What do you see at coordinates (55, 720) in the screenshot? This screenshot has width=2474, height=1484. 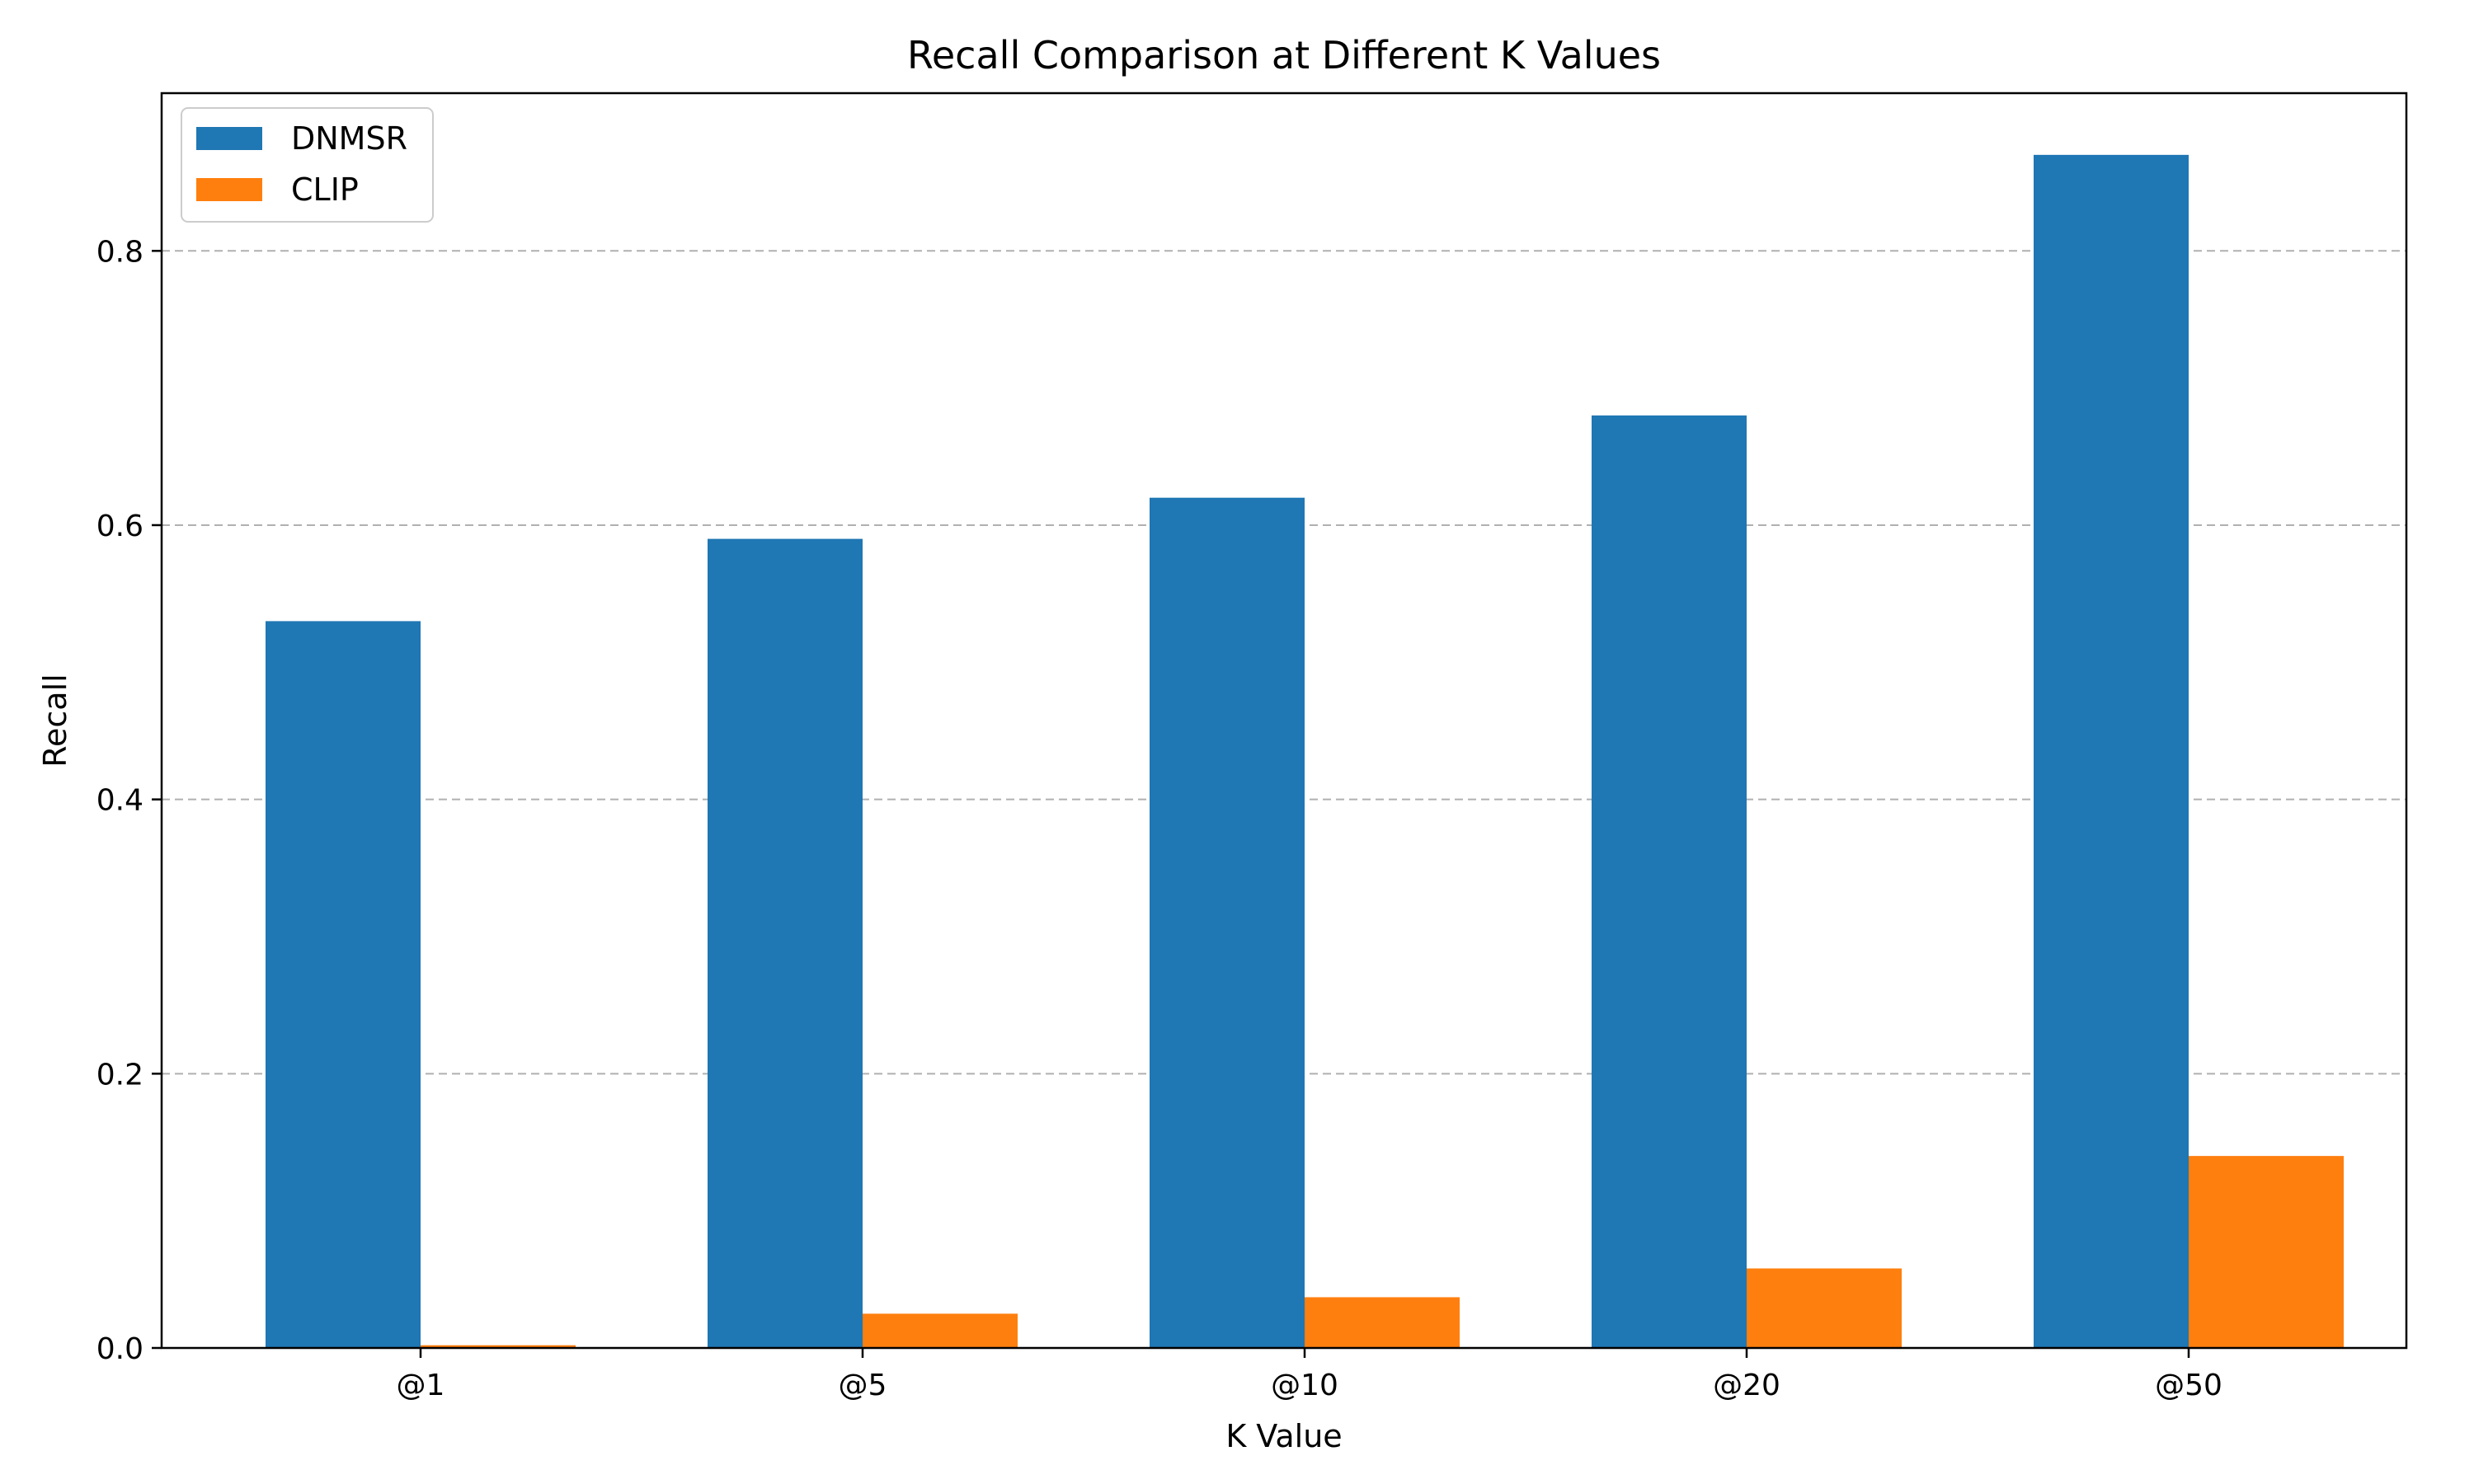 I see `y-axis-label: Recall` at bounding box center [55, 720].